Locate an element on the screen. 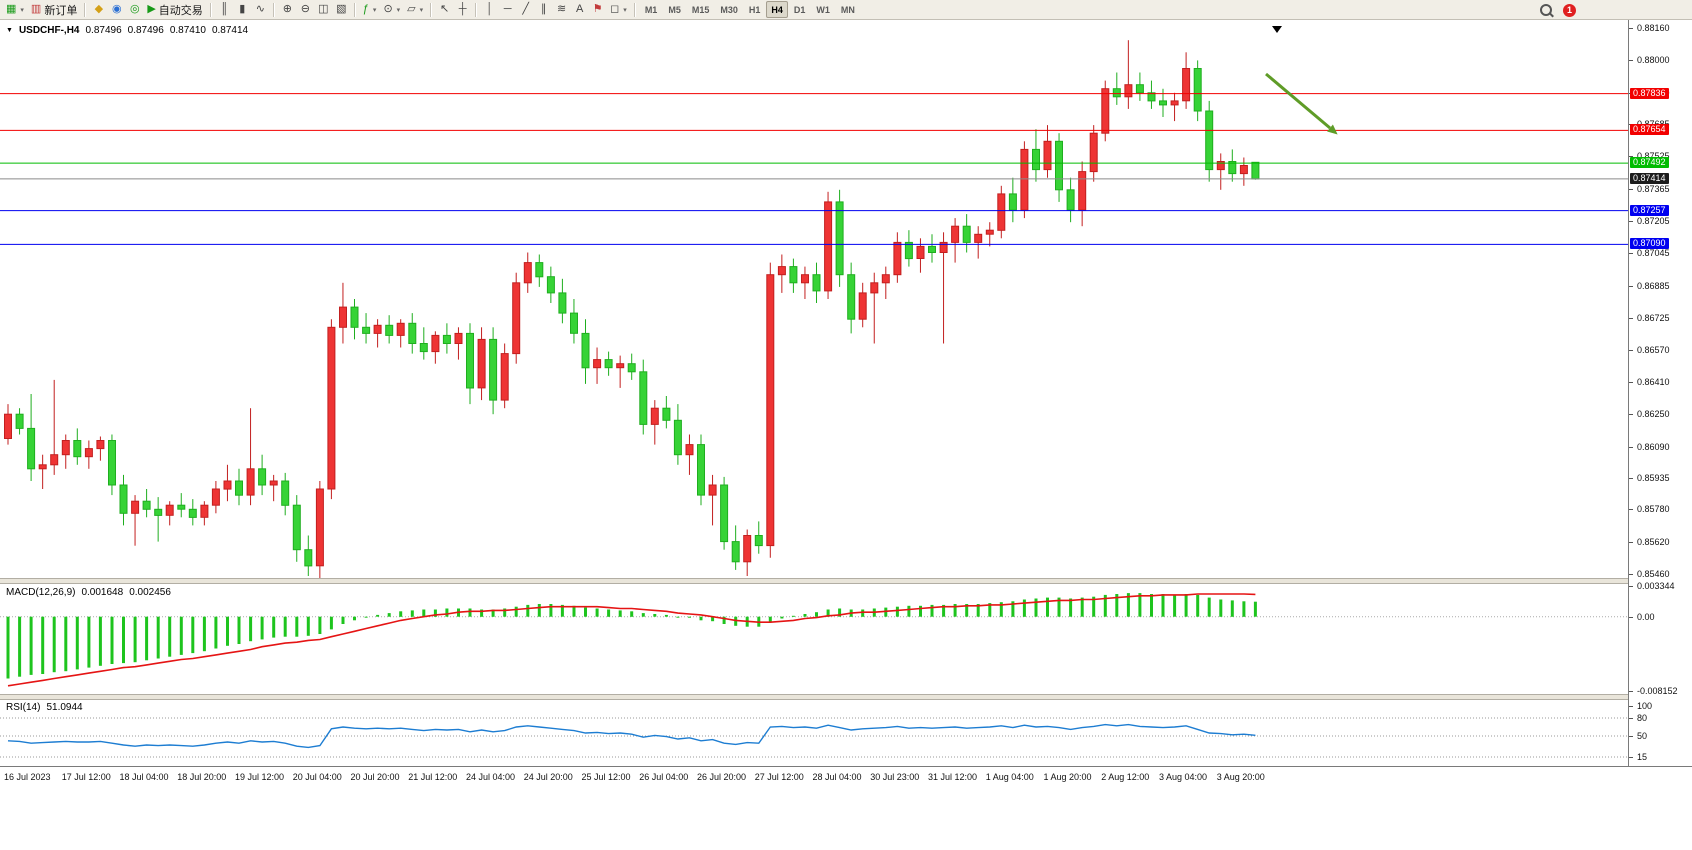  scale-label: 0.87525 is located at coordinates (1653, 156).